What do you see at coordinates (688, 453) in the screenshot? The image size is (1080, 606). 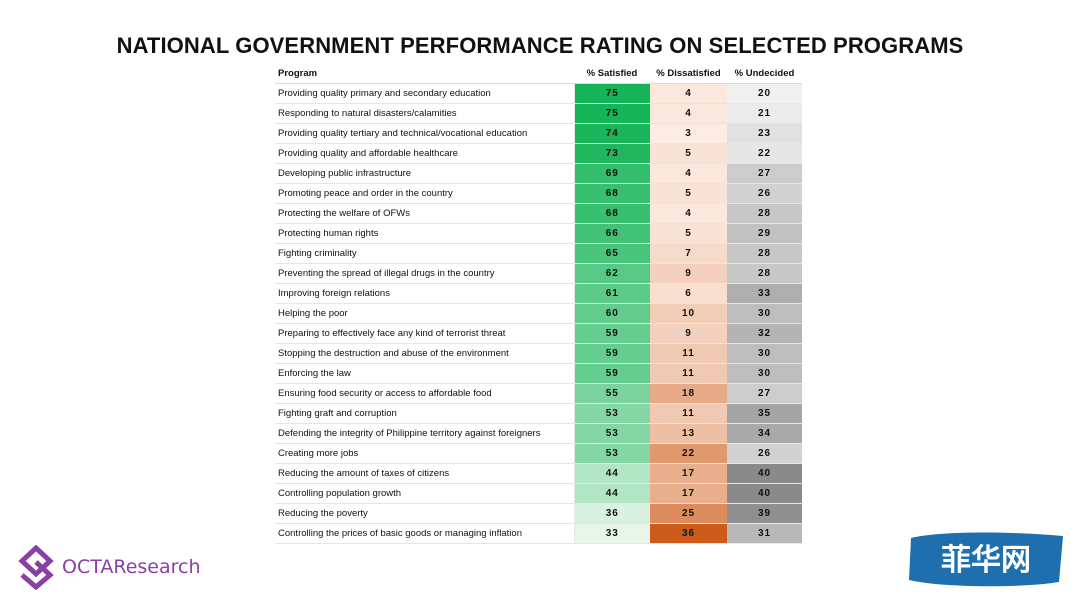 I see `dissatisfied-cell: 22` at bounding box center [688, 453].